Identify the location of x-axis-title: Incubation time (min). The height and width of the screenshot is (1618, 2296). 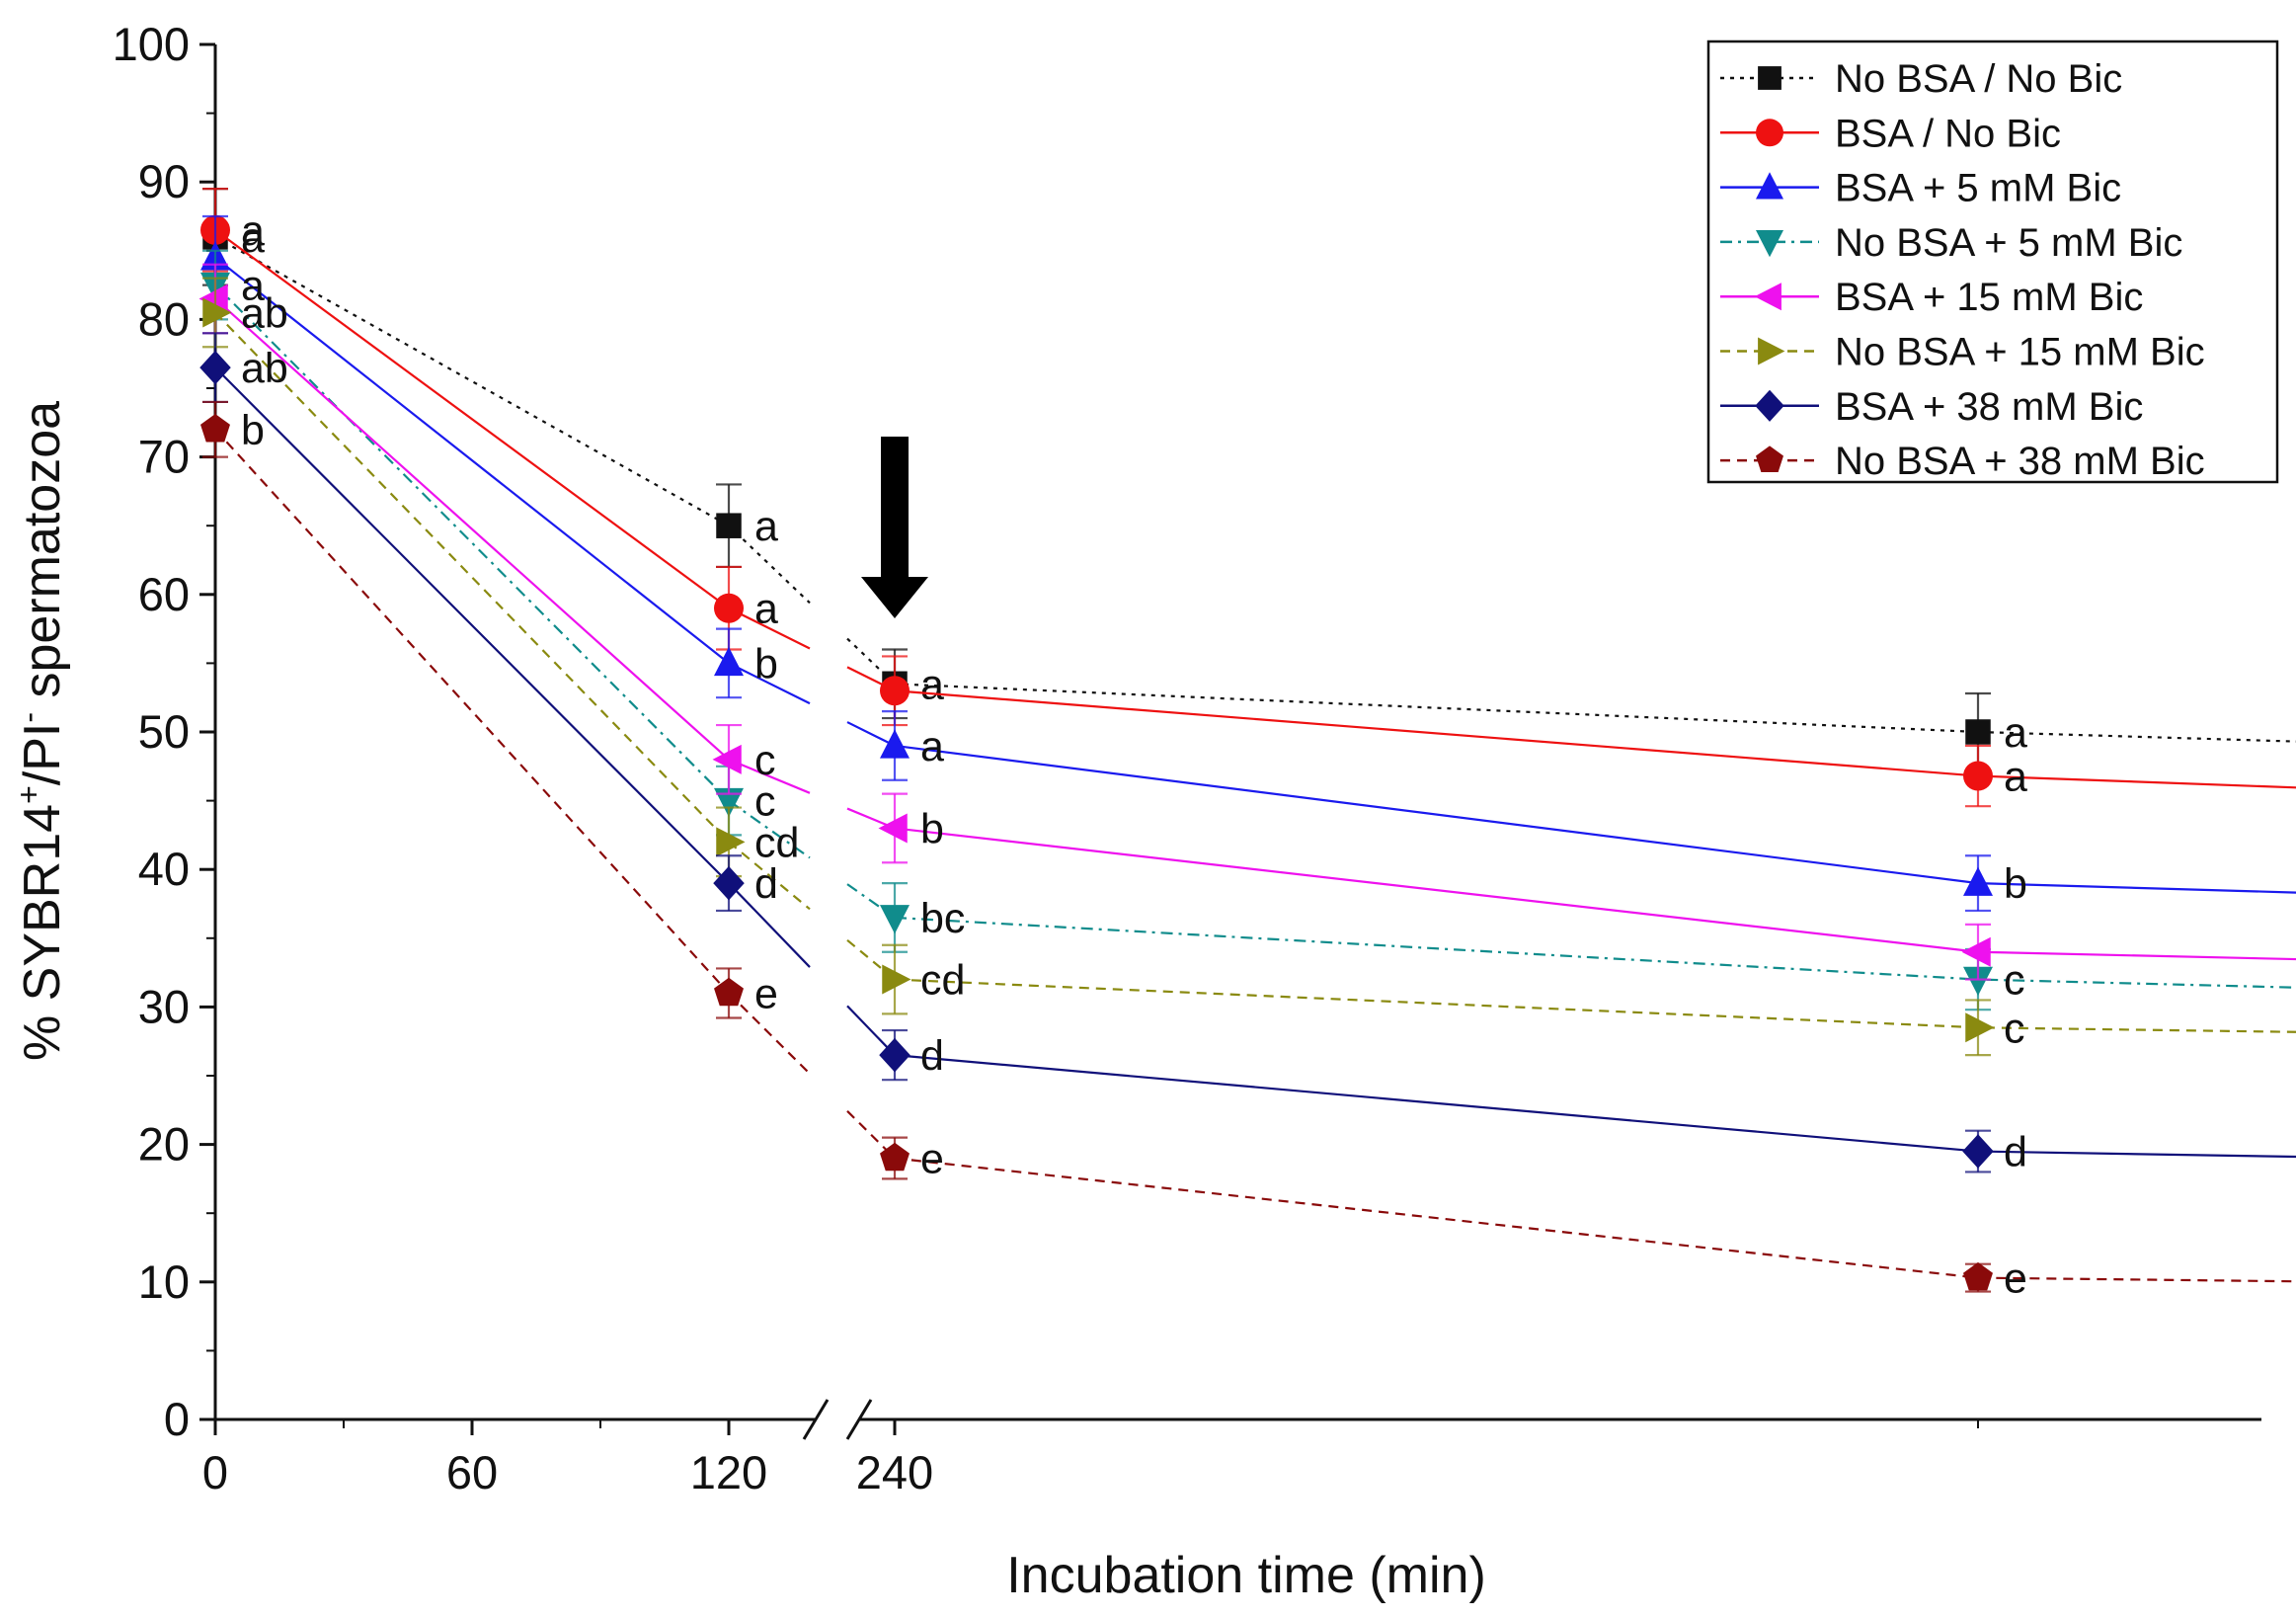
(1246, 1576).